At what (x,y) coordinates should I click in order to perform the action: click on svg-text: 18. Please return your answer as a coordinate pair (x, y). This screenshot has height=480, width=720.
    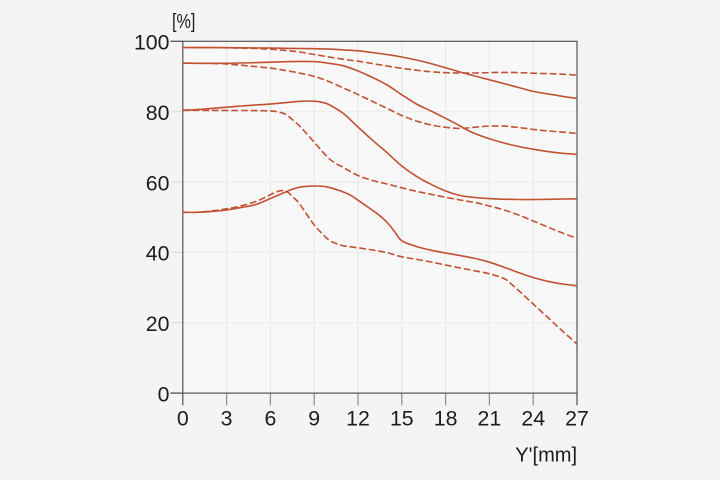
    Looking at the image, I should click on (446, 419).